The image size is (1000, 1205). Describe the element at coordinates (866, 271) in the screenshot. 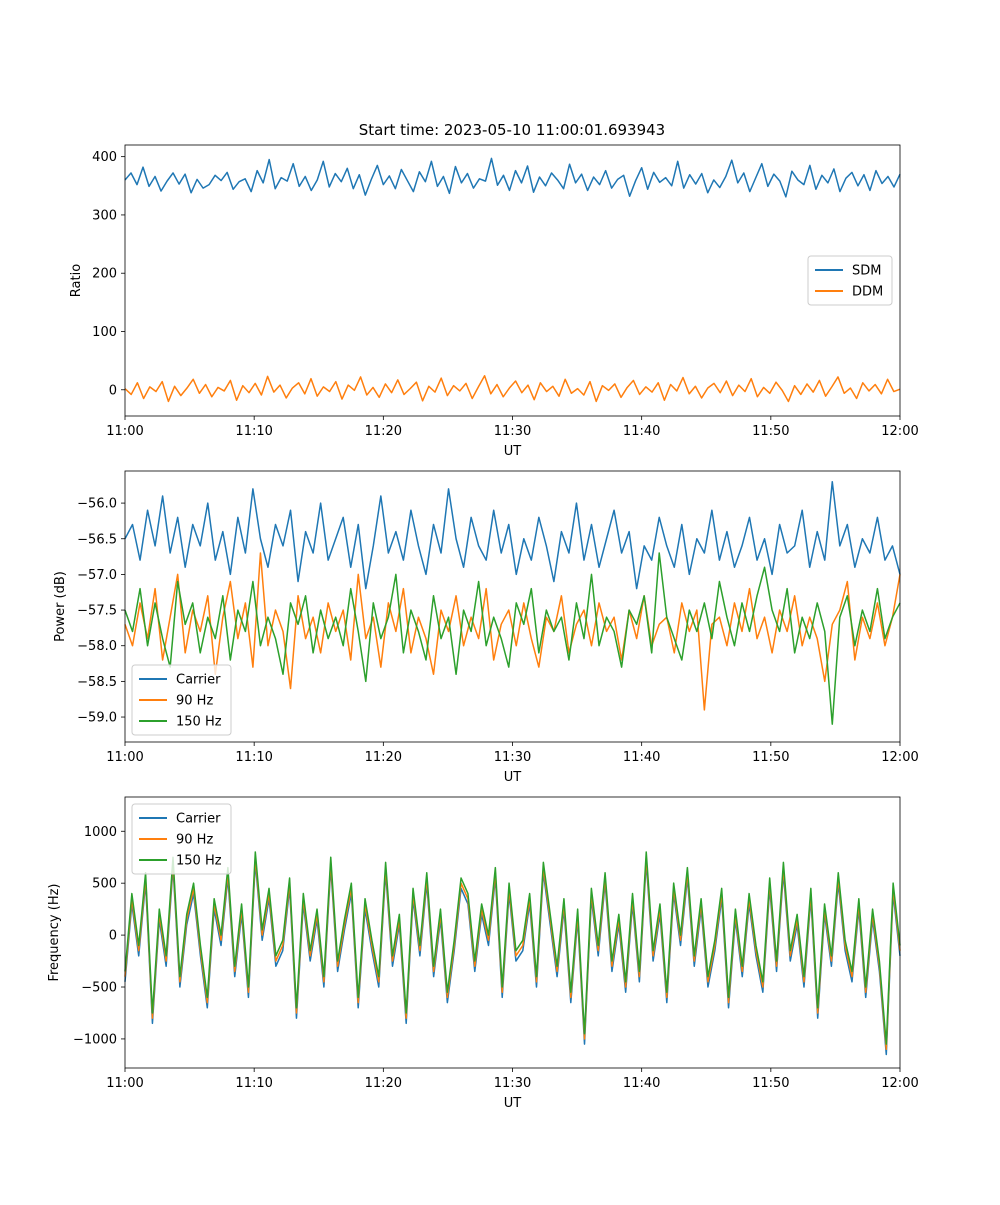

I see `legend-label: SDM` at that location.